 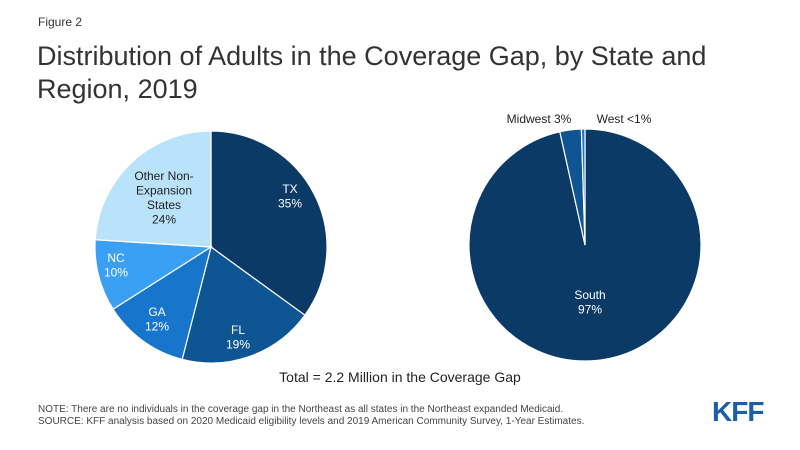 I want to click on figure-label: Figure 2, so click(x=60, y=22).